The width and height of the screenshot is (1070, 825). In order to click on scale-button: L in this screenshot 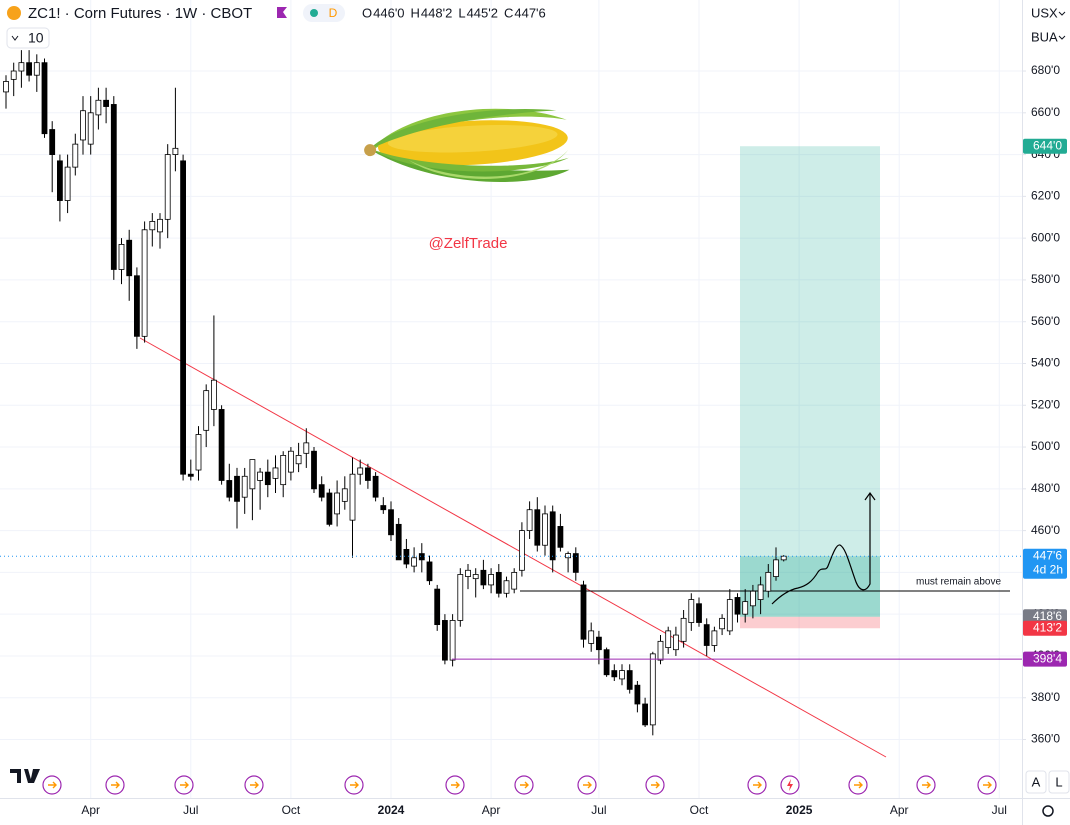, I will do `click(1058, 781)`.